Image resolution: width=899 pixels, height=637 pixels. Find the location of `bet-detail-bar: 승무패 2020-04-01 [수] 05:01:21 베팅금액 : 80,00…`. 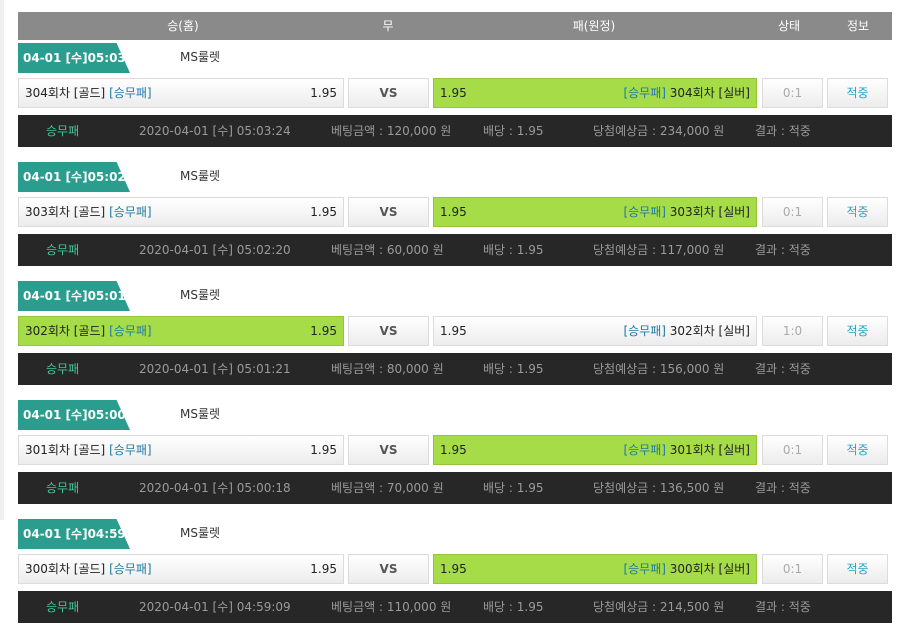

bet-detail-bar: 승무패 2020-04-01 [수] 05:01:21 베팅금액 : 80,00… is located at coordinates (455, 369).